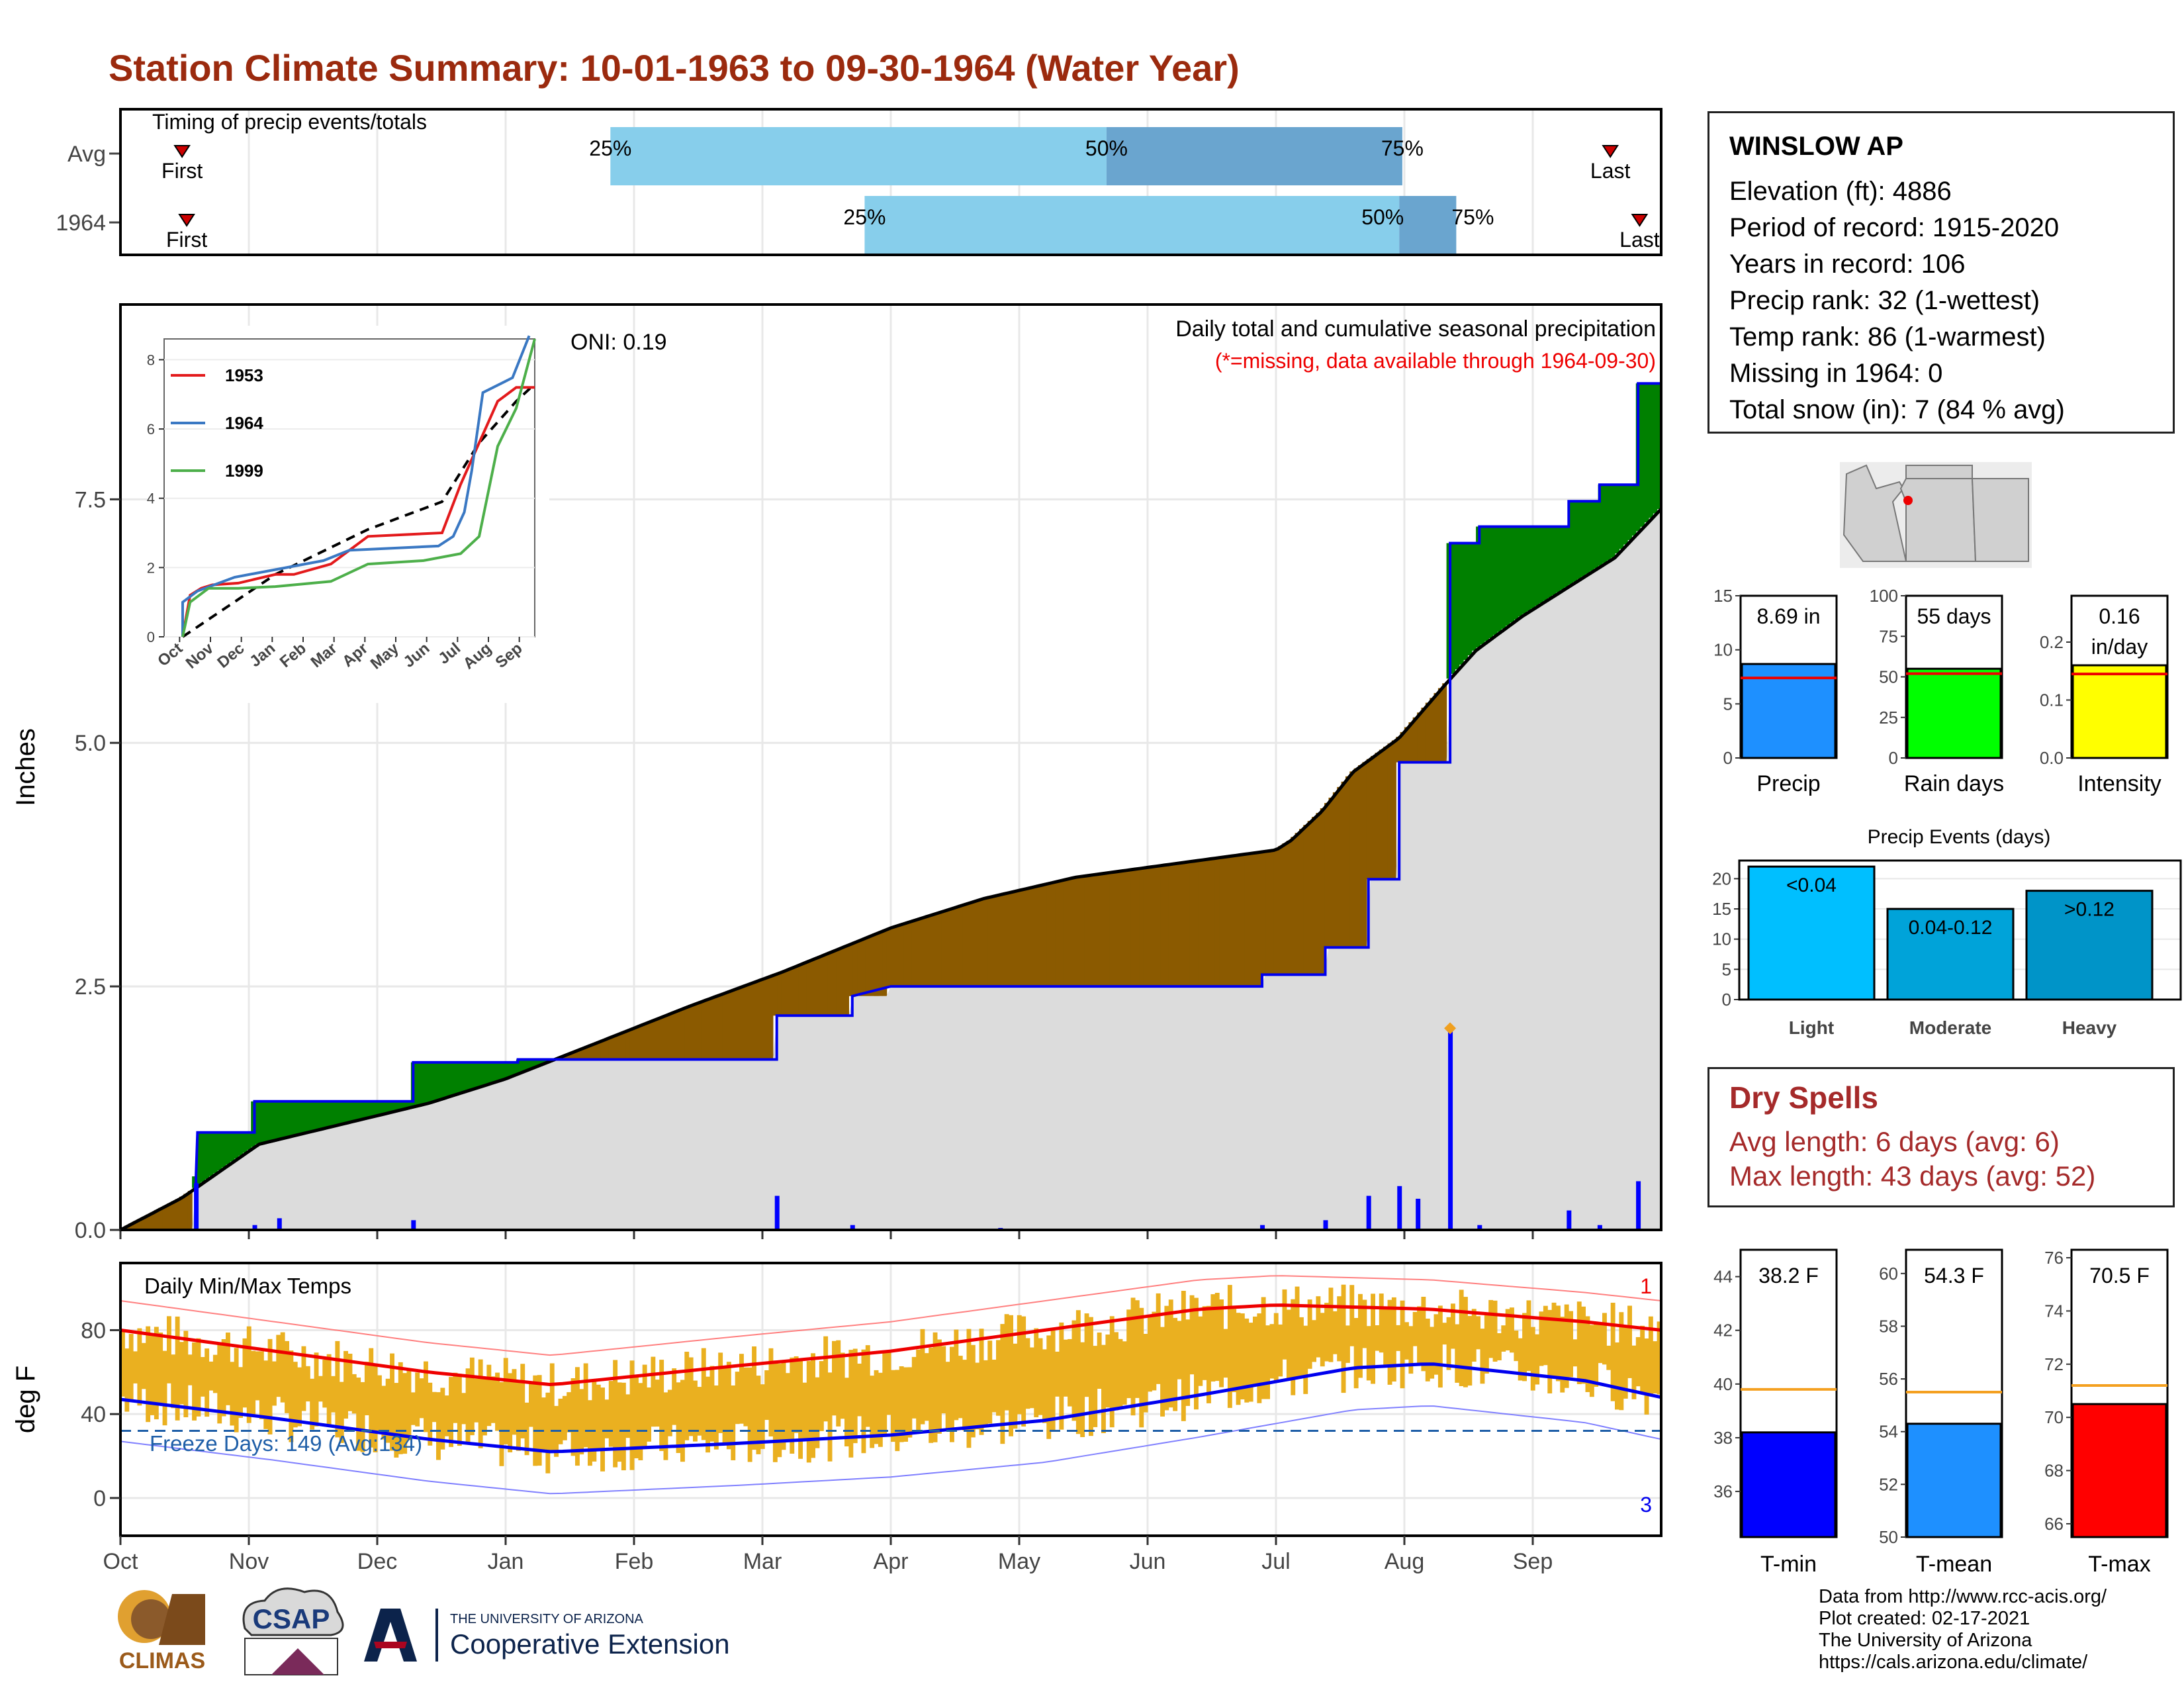  Describe the element at coordinates (1726, 969) in the screenshot. I see `events-ytick-label: 5` at that location.